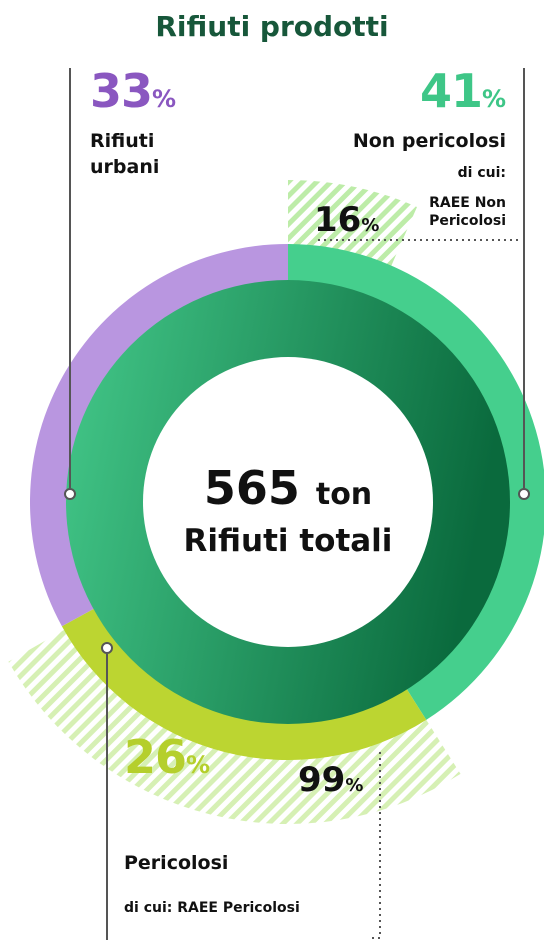 This screenshot has width=544, height=944. Describe the element at coordinates (272, 26) in the screenshot. I see `title: Rifiuti prodotti` at that location.